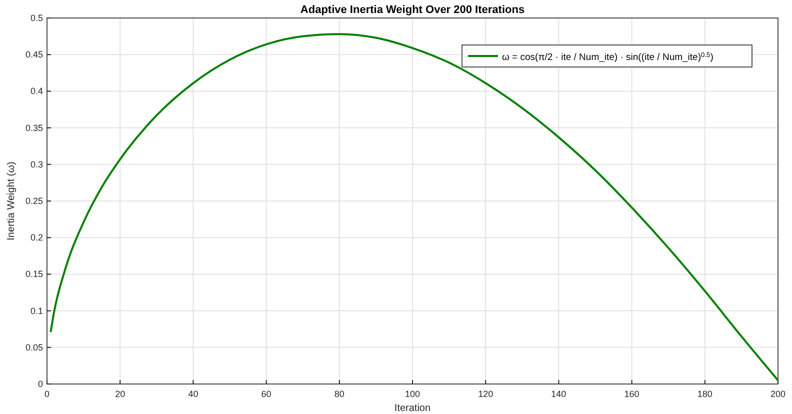  What do you see at coordinates (193, 394) in the screenshot?
I see `x-tick-label: 40` at bounding box center [193, 394].